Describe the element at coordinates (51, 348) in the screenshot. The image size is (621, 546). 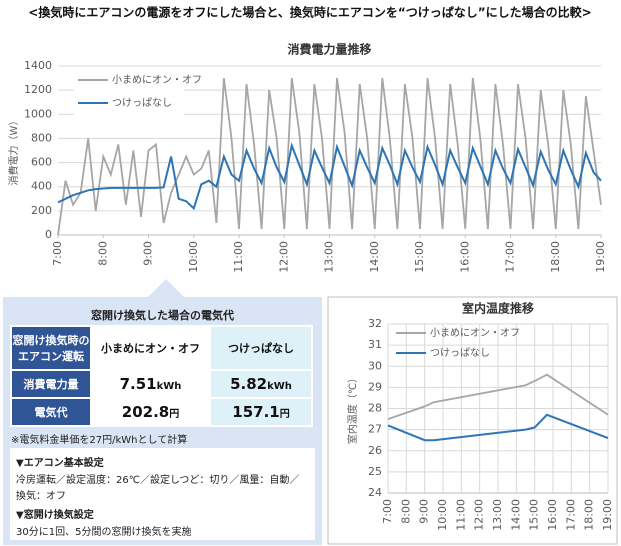
I see `header-cell: 窓開け換気時の エアコン運転` at that location.